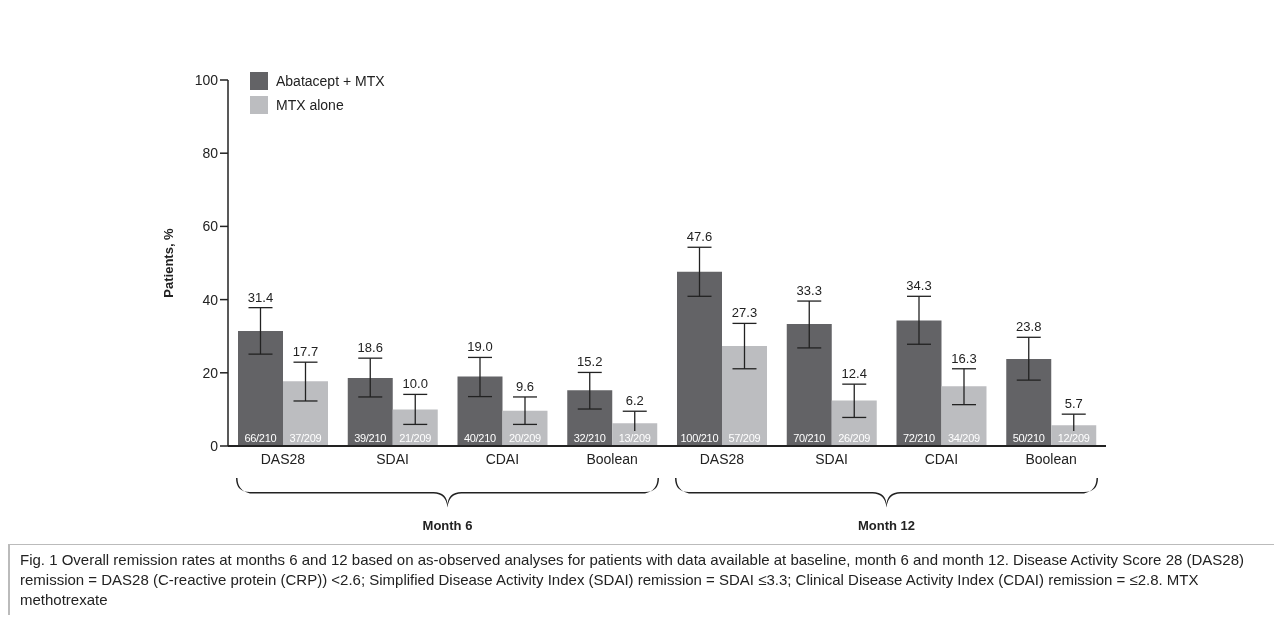  I want to click on annotation: 37/209, so click(305, 438).